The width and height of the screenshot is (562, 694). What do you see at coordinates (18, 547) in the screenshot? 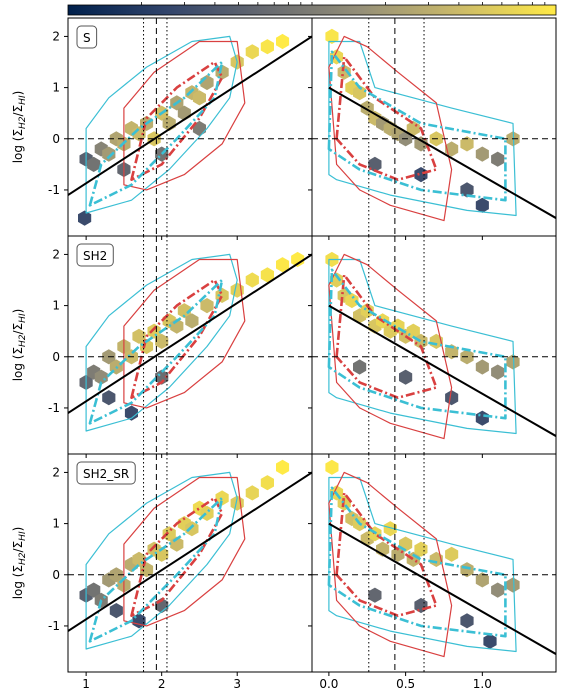
I see `y-axis-label-part: /Σ` at bounding box center [18, 547].